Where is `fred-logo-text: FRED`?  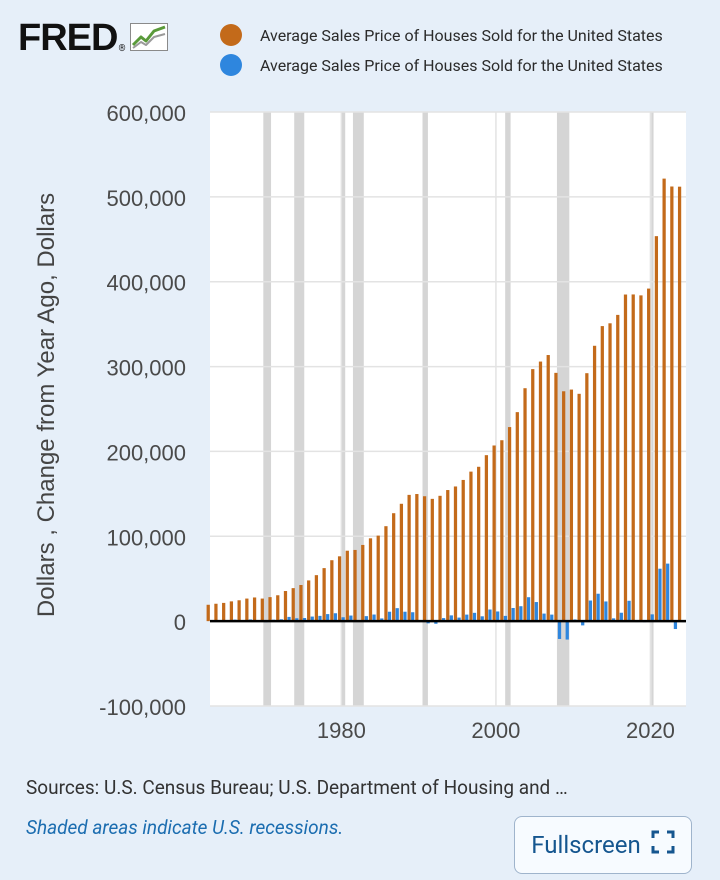
fred-logo-text: FRED is located at coordinates (68, 38).